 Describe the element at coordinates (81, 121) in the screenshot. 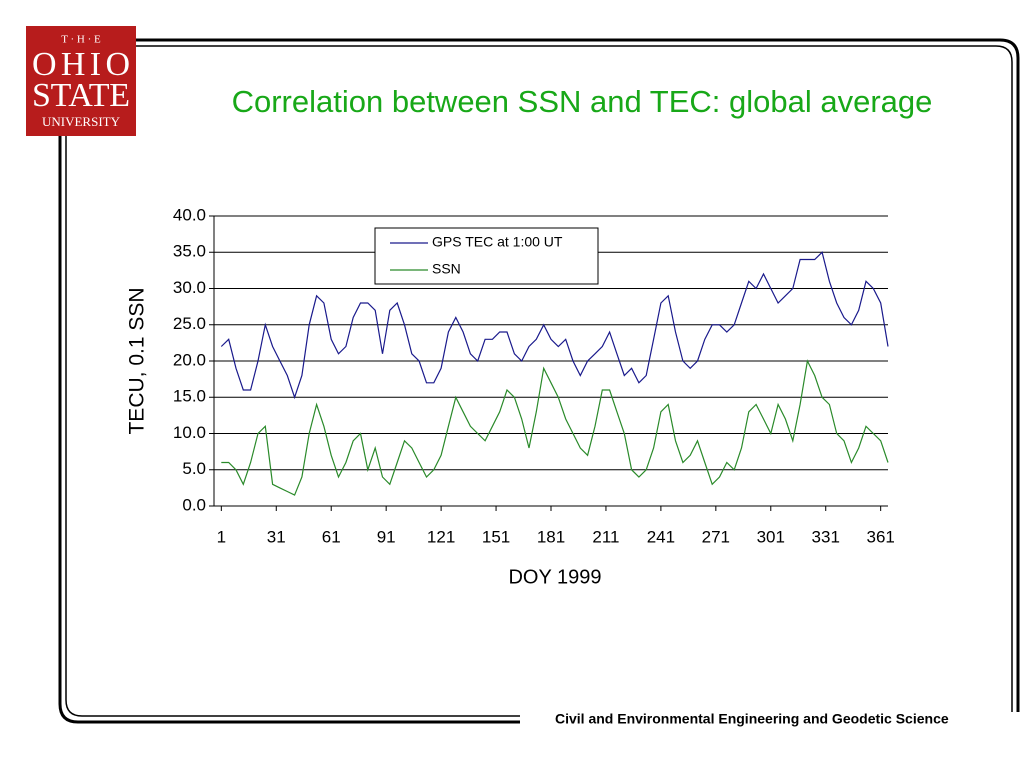

I see `logo-text: UNIVERSITY` at that location.